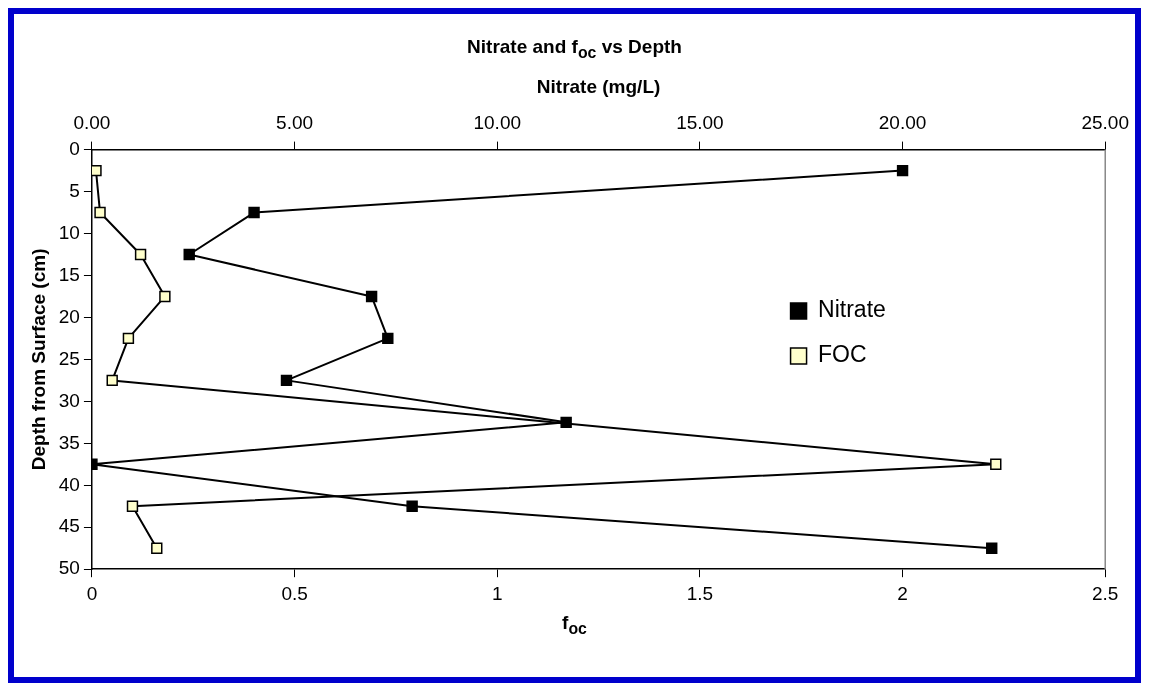 The height and width of the screenshot is (691, 1149). I want to click on y-tick-label: 40, so click(69, 484).